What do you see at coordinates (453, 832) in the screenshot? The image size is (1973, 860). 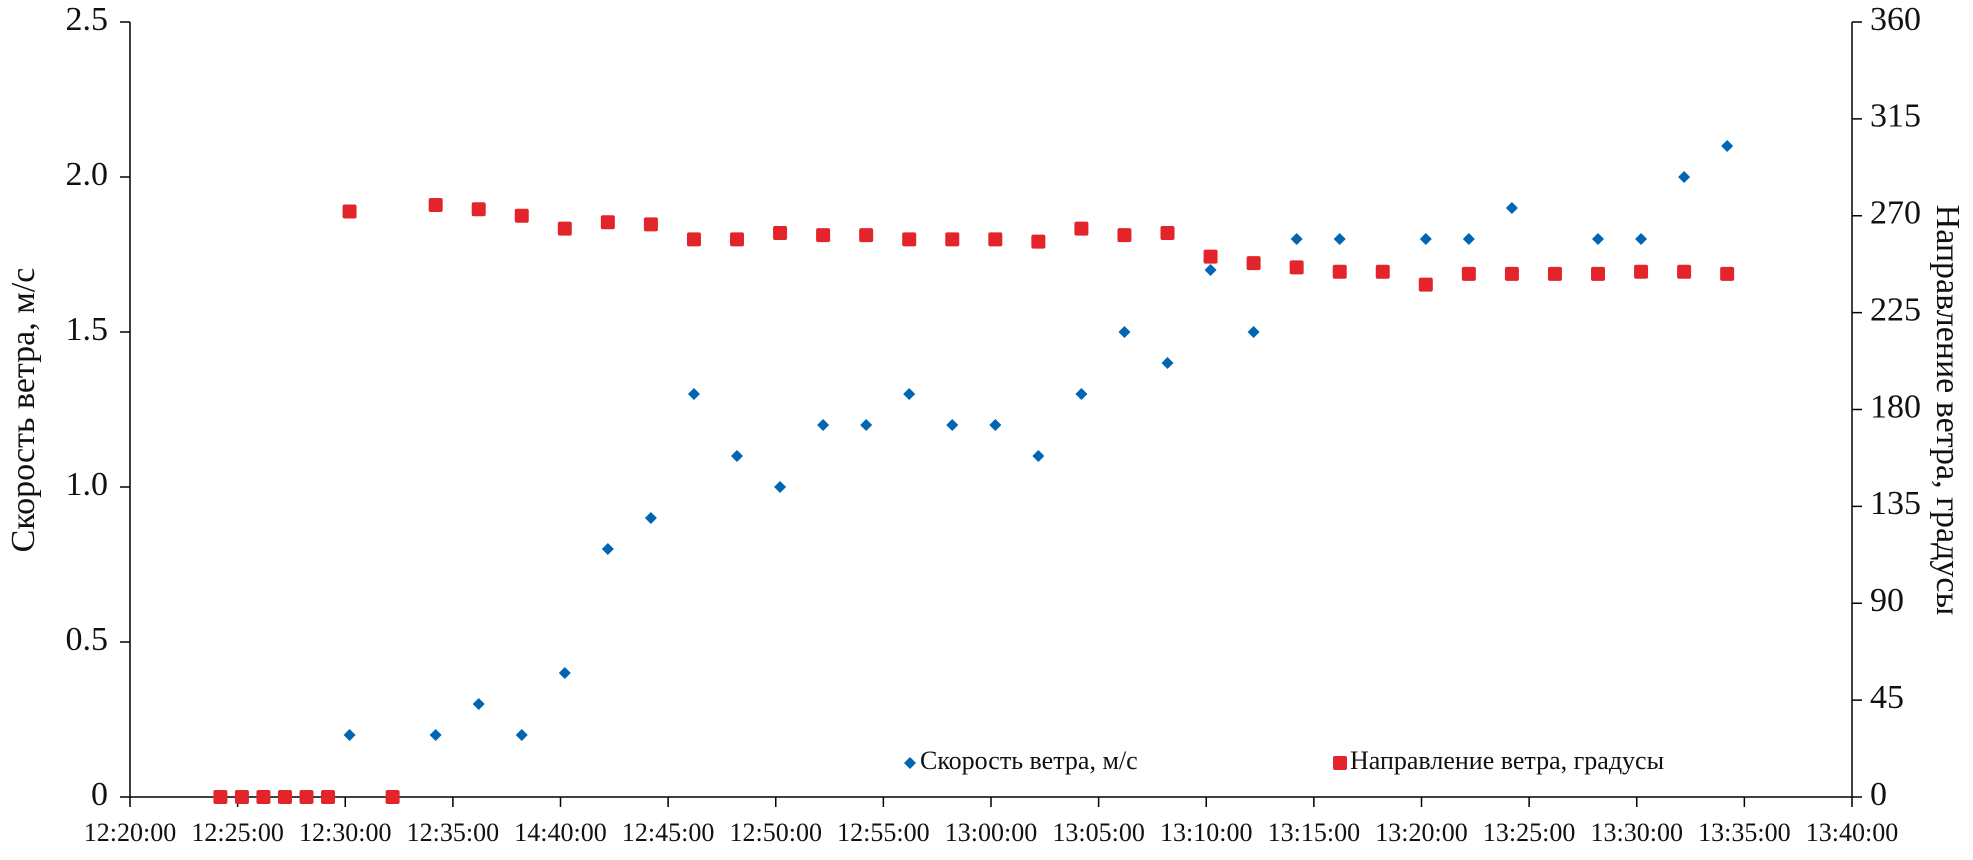 I see `x-tick-label: 12:35:00` at bounding box center [453, 832].